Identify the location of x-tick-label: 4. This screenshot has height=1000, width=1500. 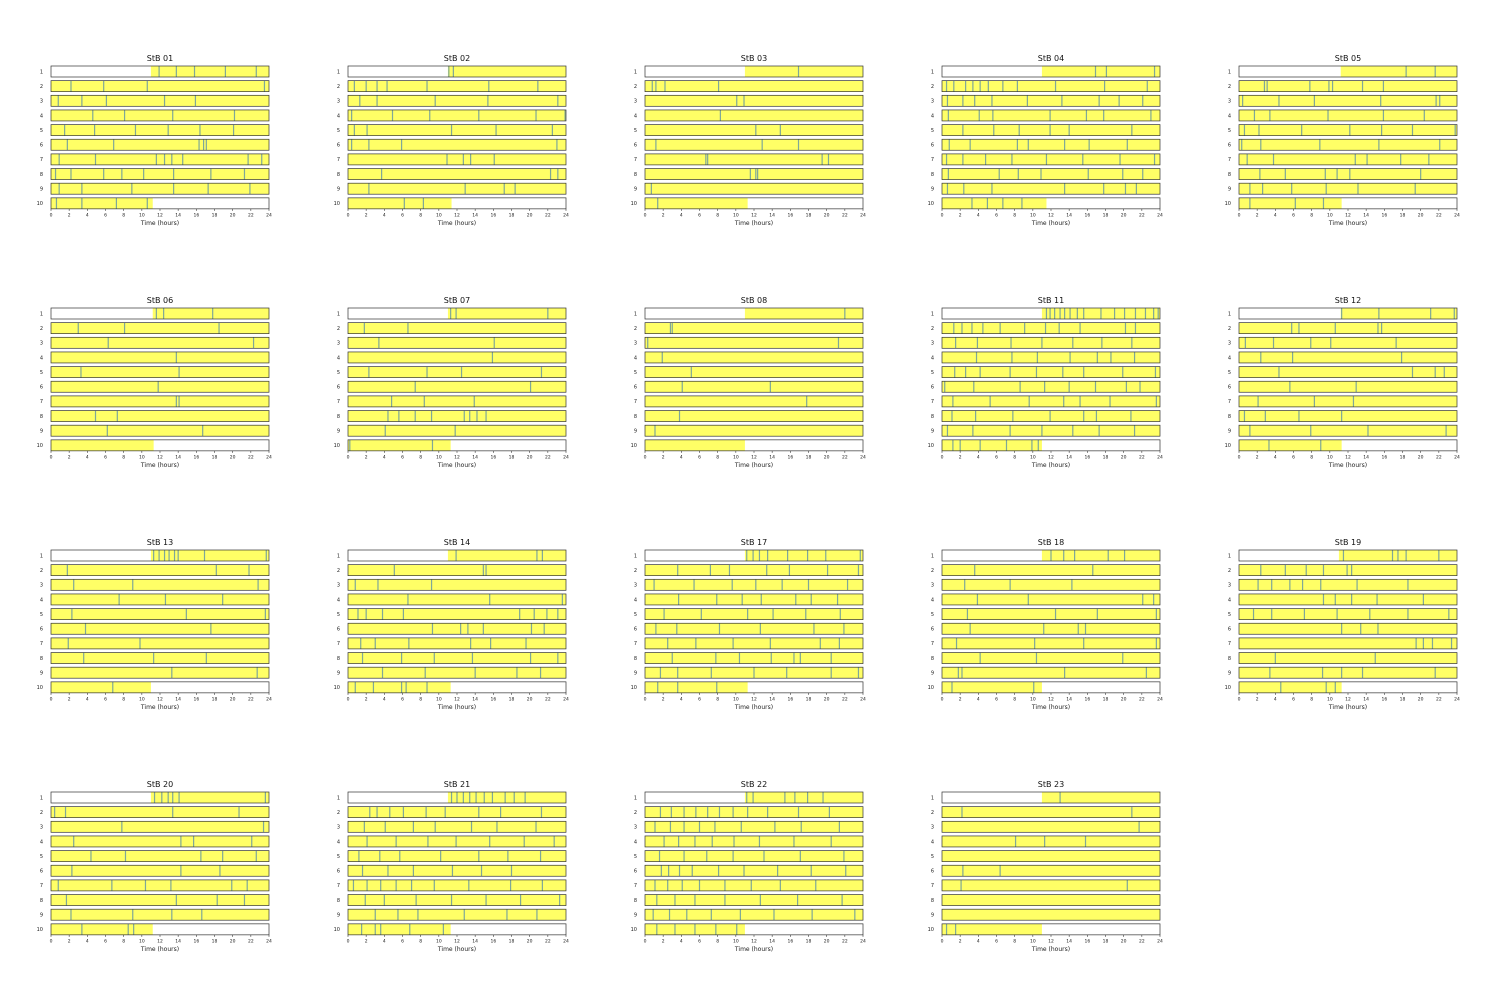
(384, 215).